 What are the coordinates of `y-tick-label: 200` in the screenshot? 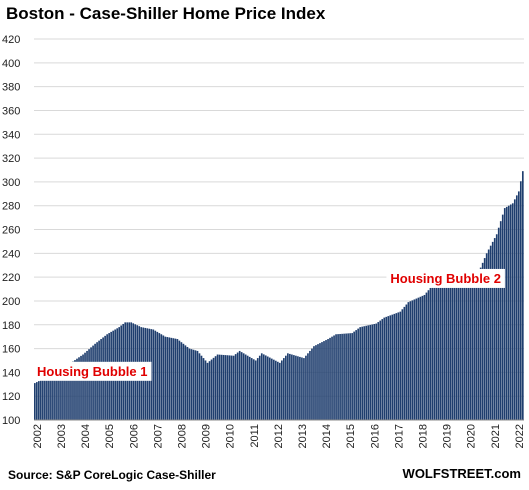 It's located at (11, 302).